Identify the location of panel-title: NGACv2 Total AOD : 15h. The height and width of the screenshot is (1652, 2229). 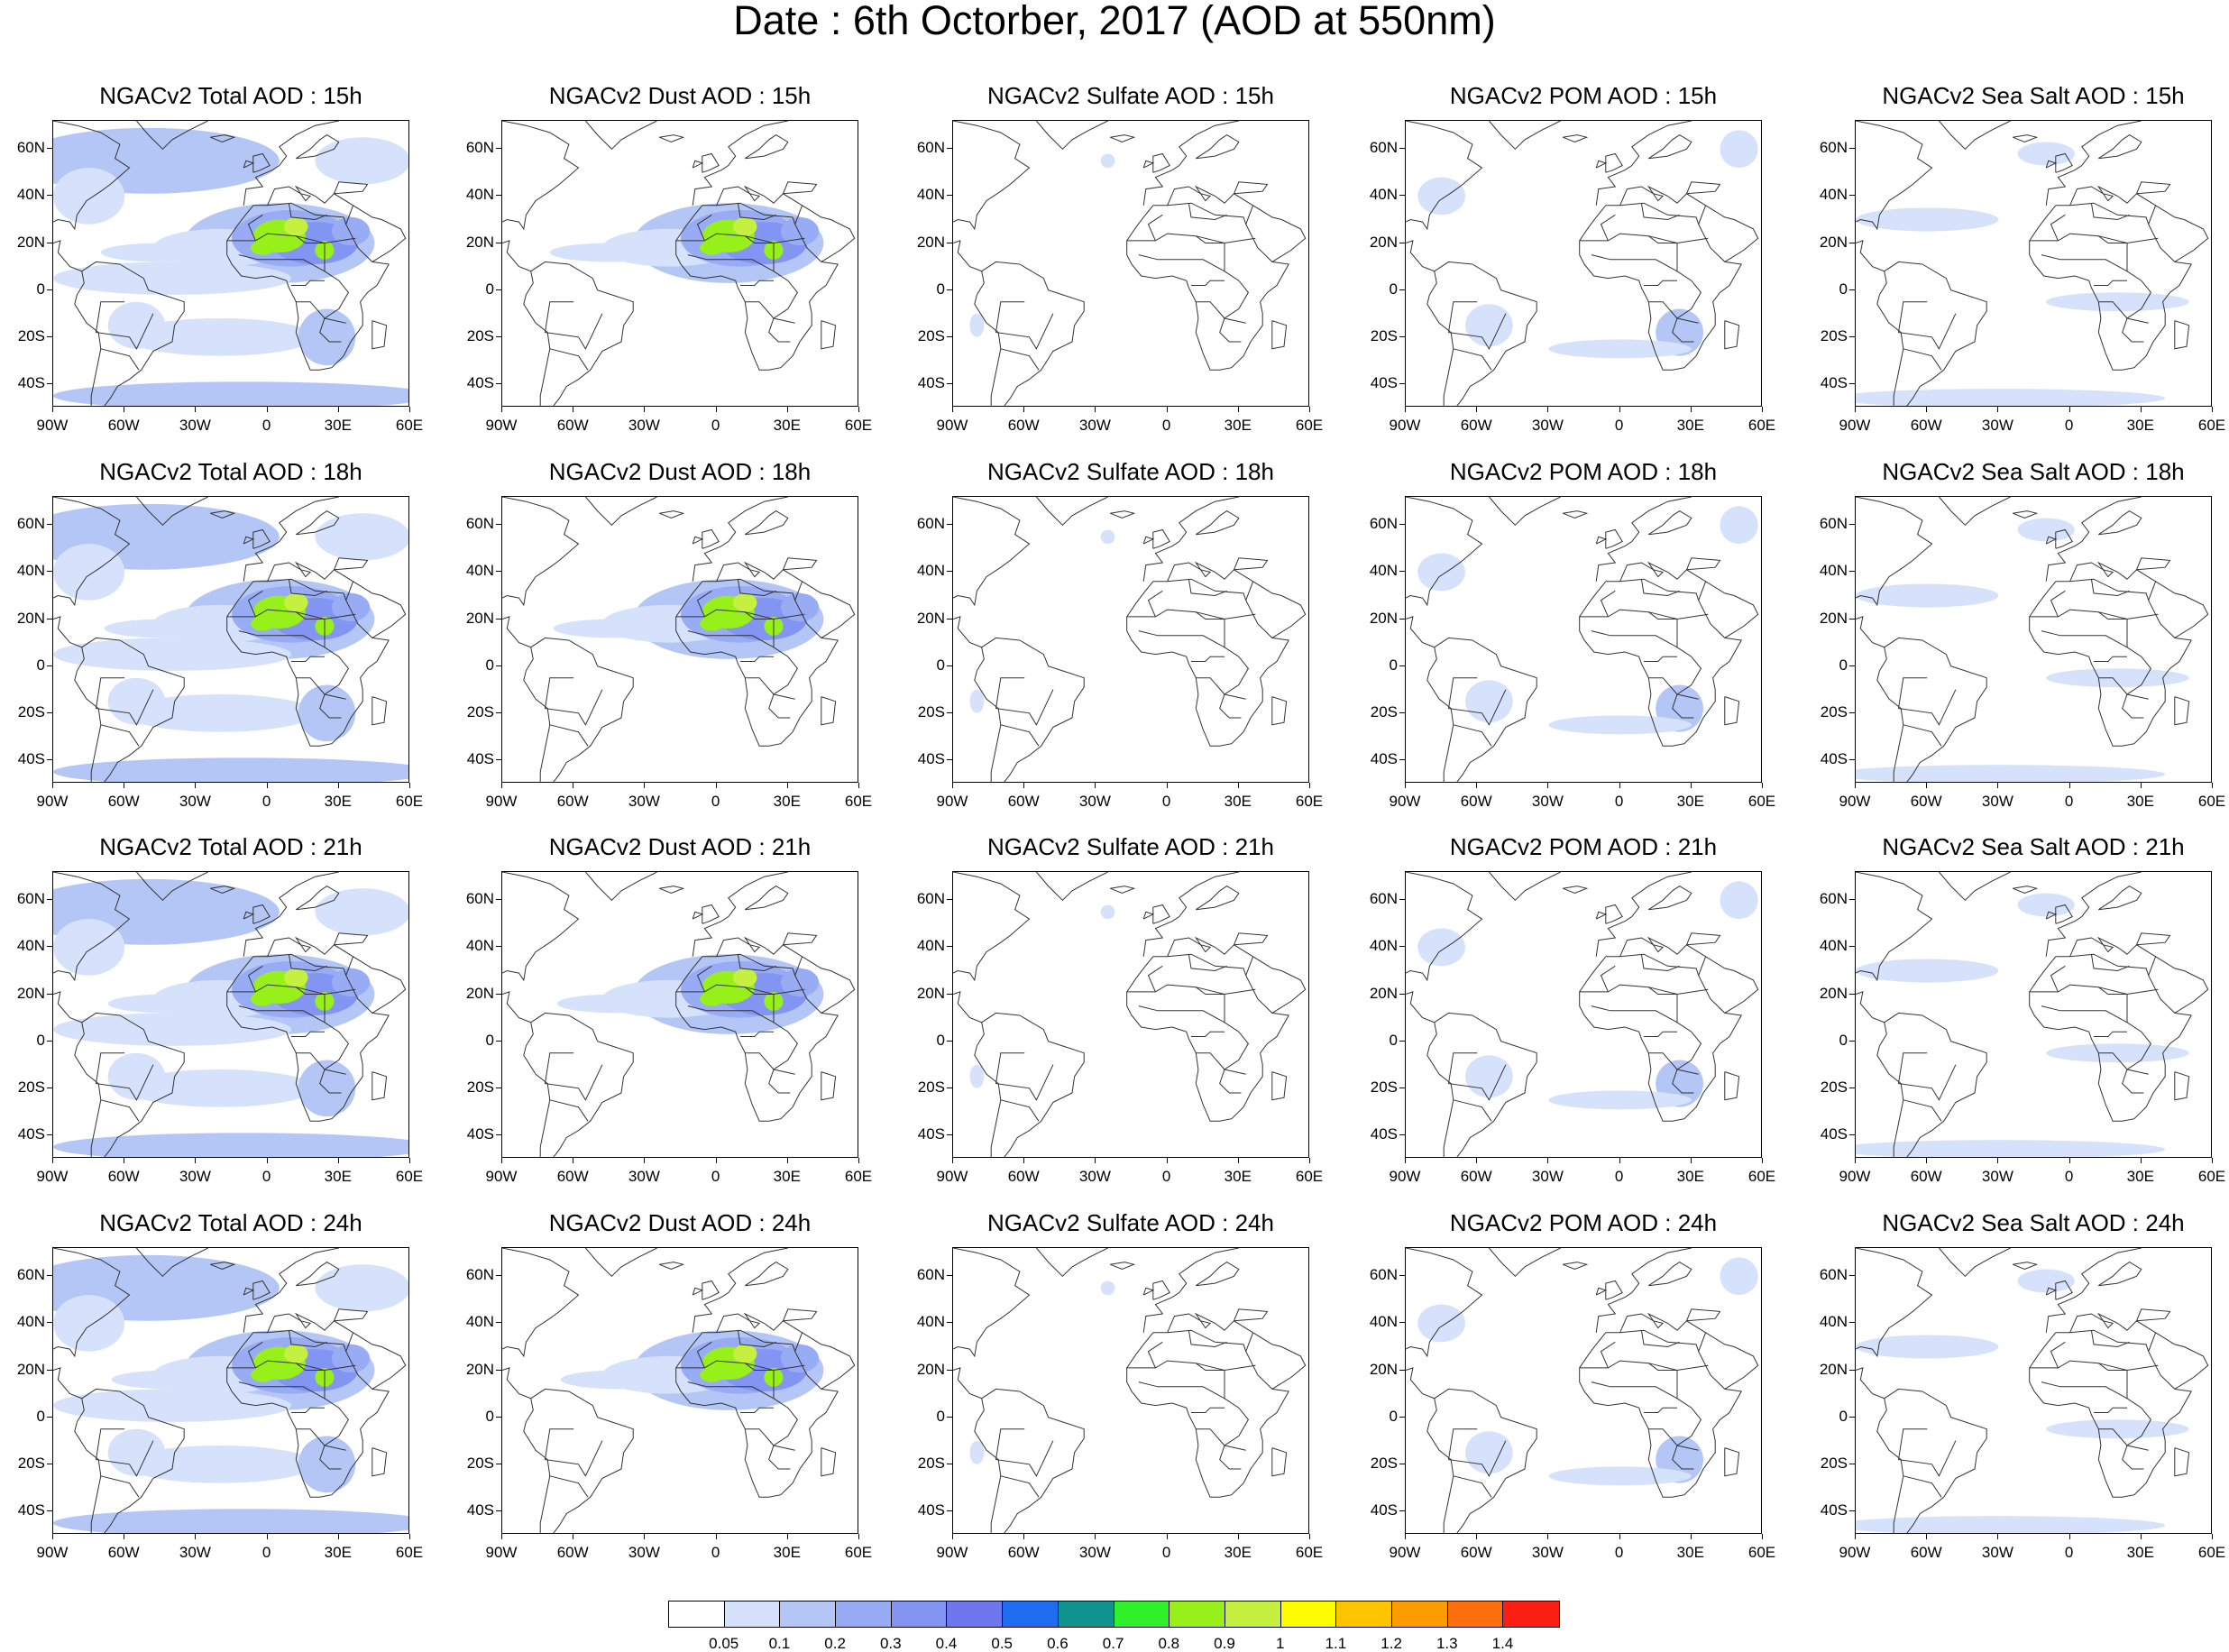
(230, 95).